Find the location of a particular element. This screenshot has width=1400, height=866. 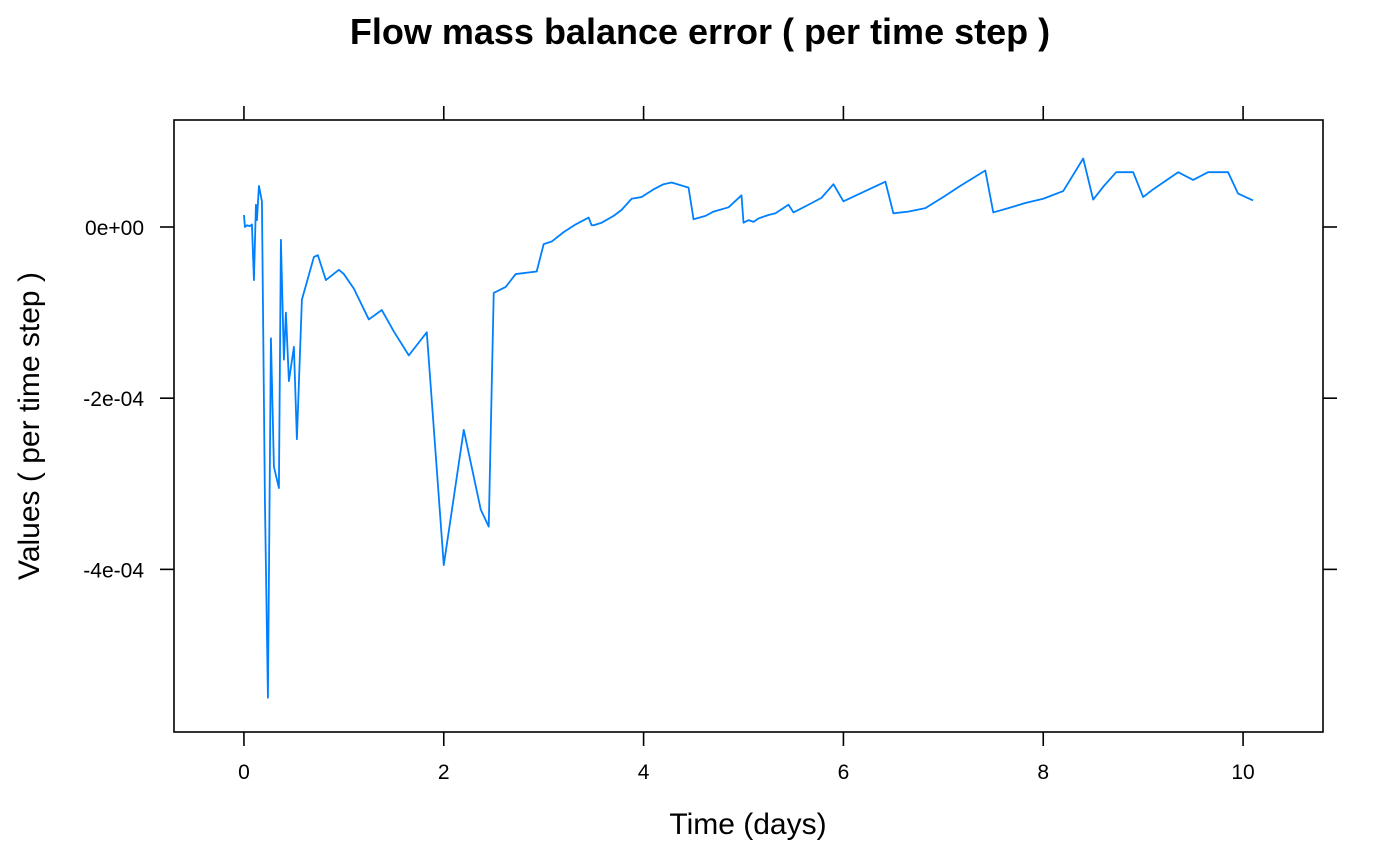

x-tick-label: 6 is located at coordinates (844, 772).